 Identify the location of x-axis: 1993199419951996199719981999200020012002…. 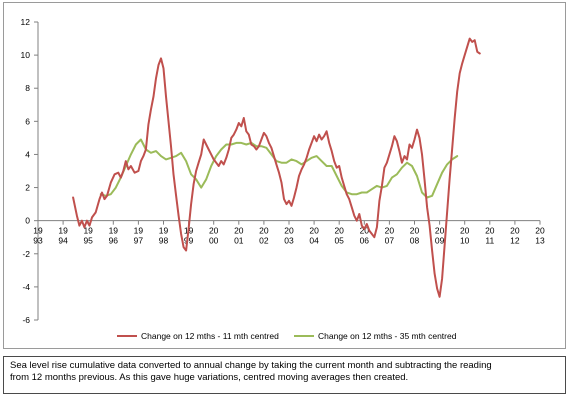
(289, 233).